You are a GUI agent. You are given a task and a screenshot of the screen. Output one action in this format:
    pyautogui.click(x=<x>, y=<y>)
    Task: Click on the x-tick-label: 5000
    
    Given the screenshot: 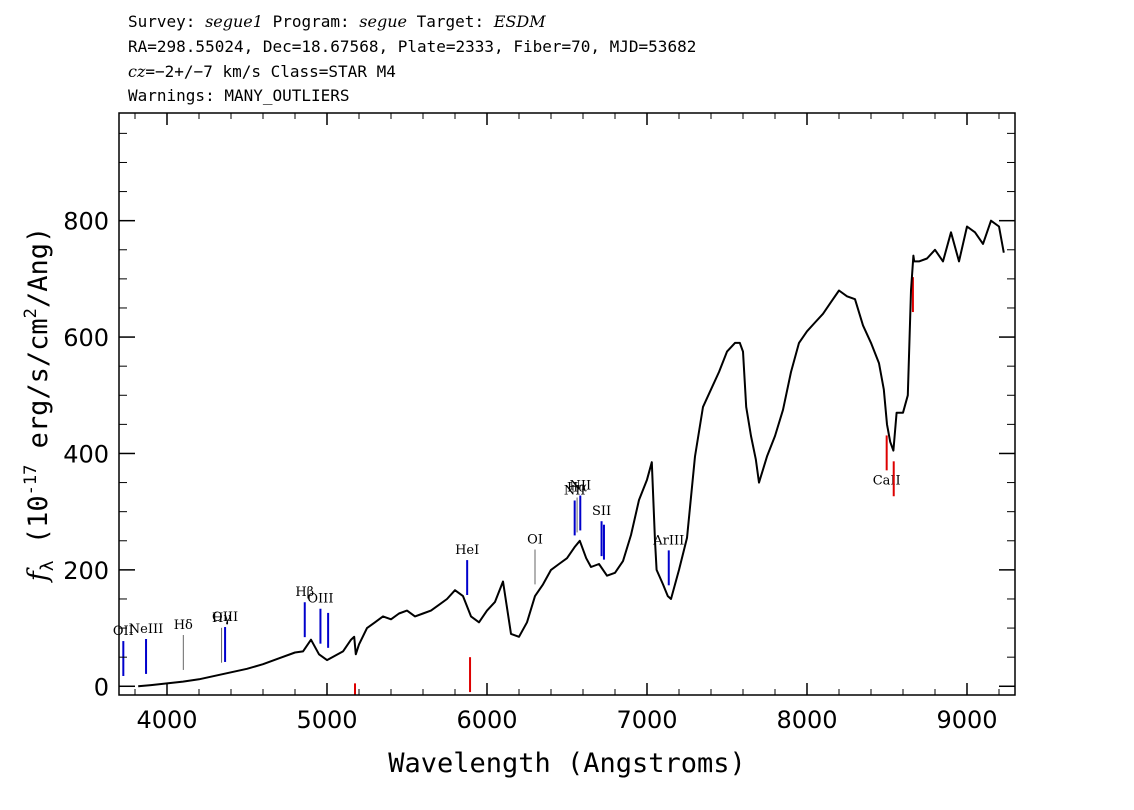 What is the action you would take?
    pyautogui.click(x=326, y=720)
    